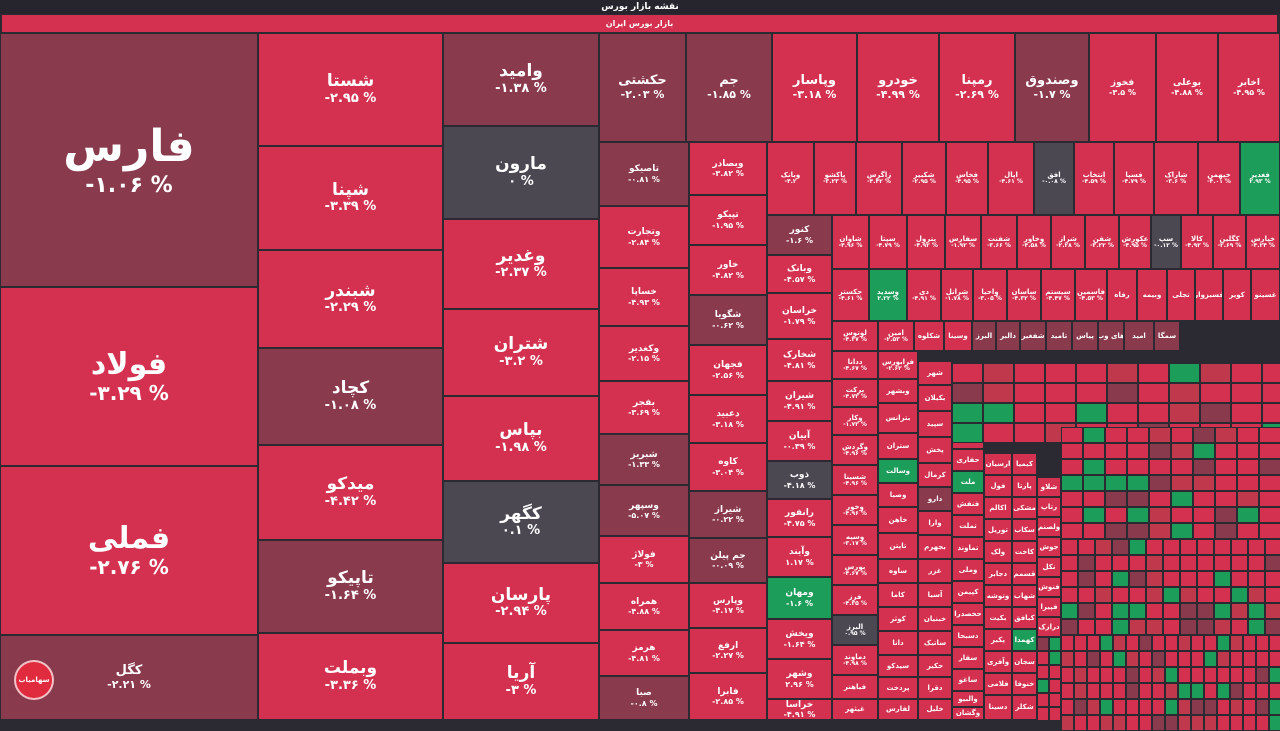 The image size is (1280, 731). I want to click on stock-tile: شپنا -۳.۳۹ %, so click(350, 198).